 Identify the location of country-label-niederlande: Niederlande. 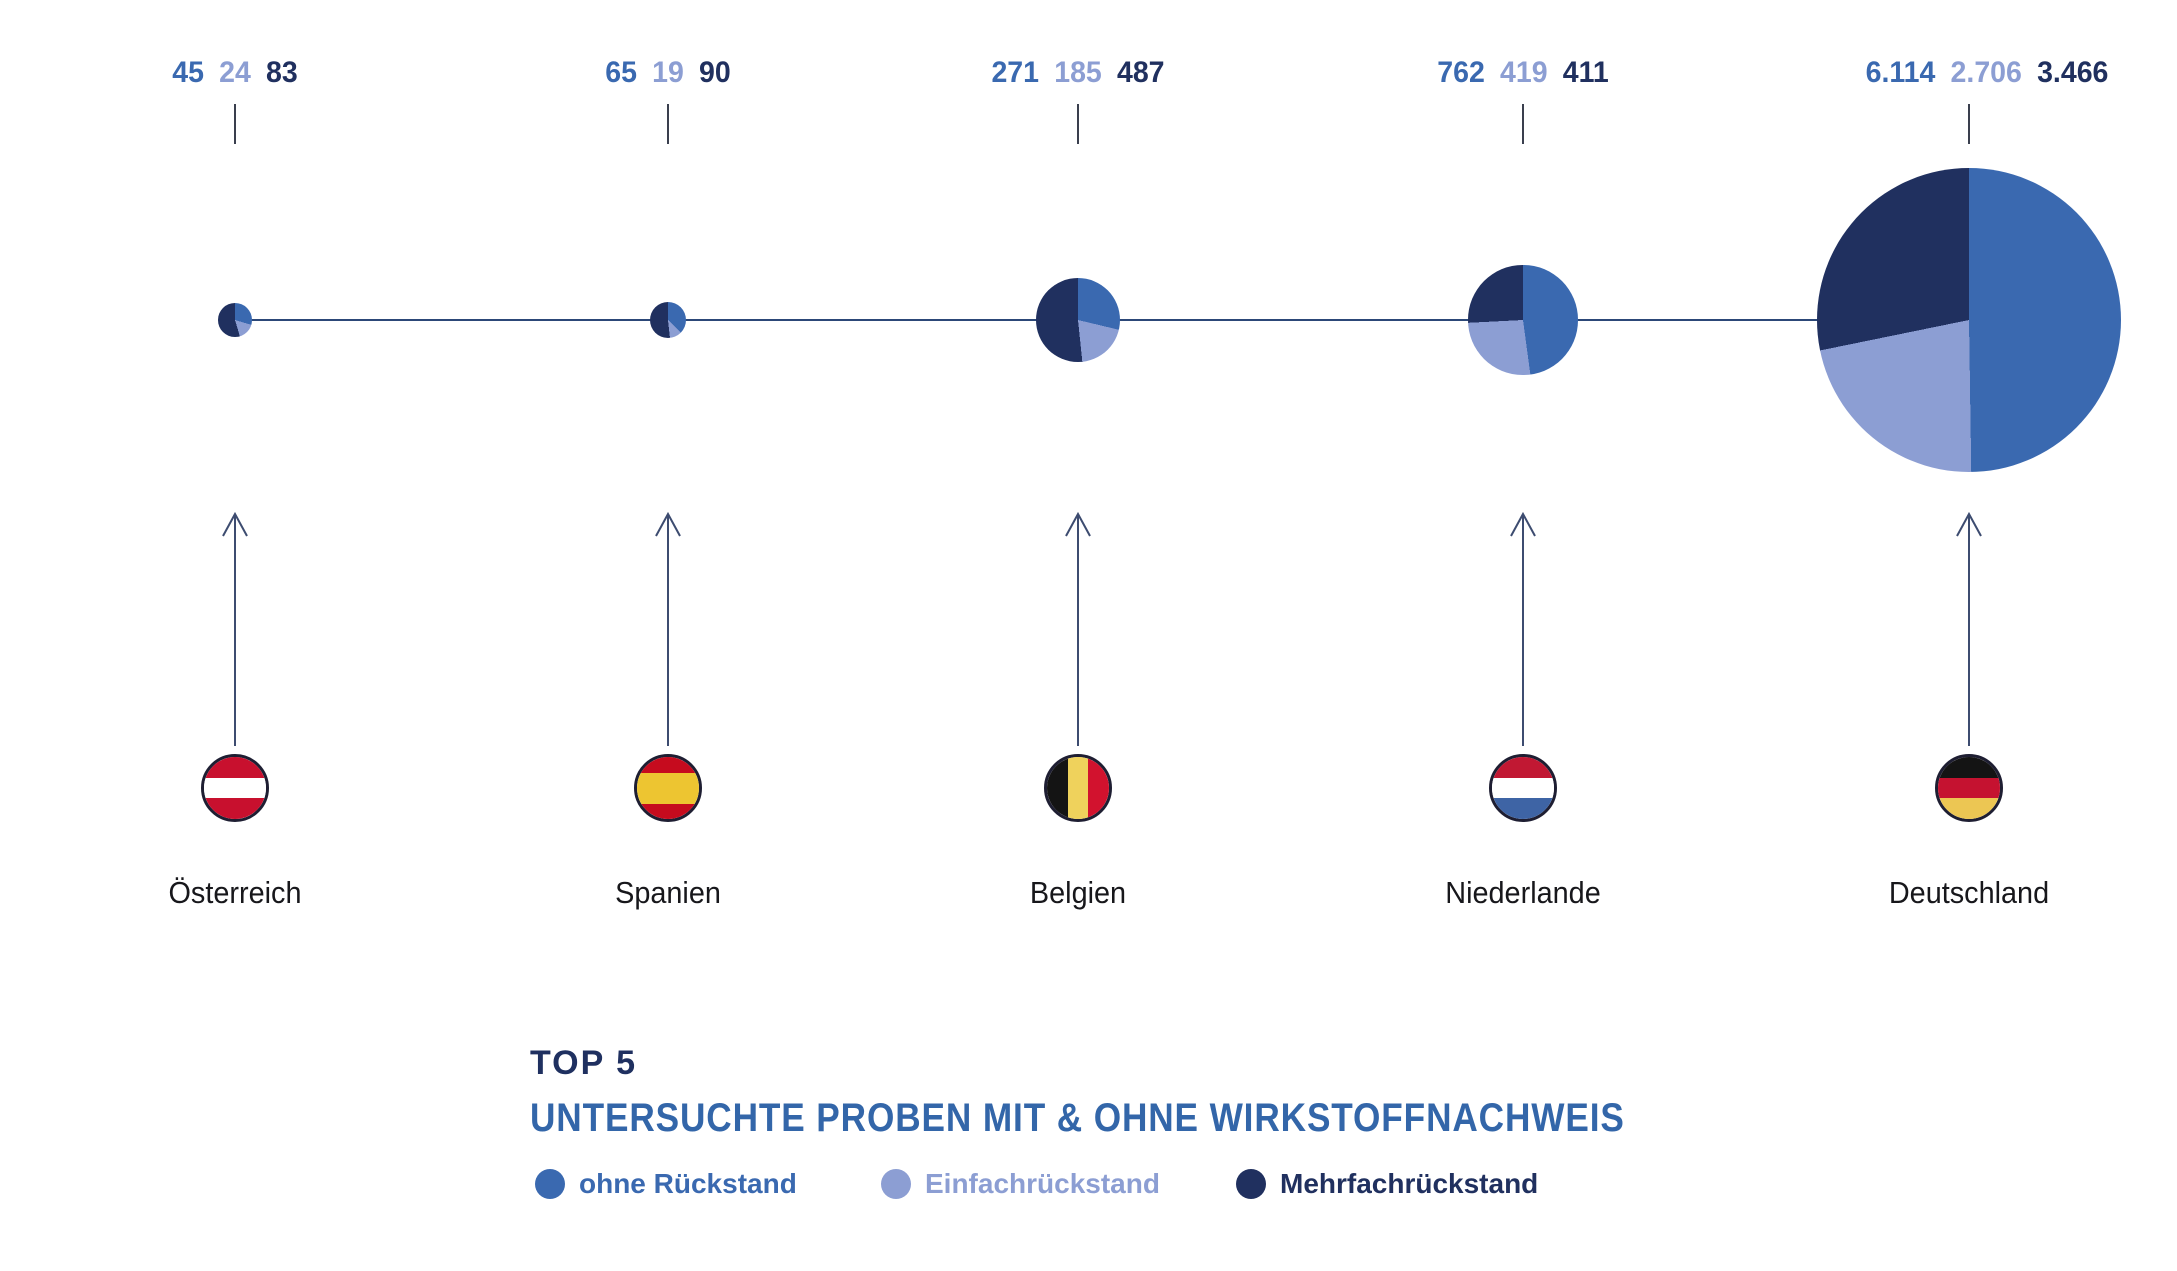
(1523, 892).